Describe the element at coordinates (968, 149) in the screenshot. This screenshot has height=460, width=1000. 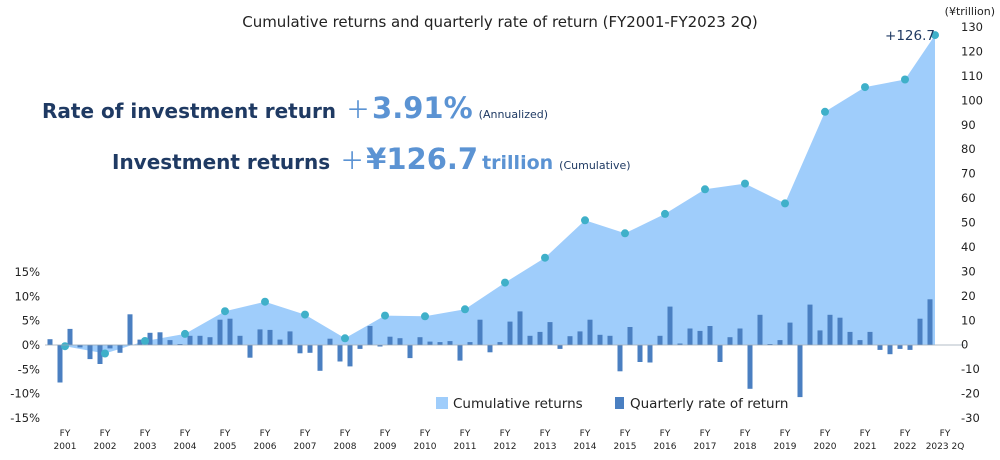
I see `right-axis-tick-label: 80` at that location.